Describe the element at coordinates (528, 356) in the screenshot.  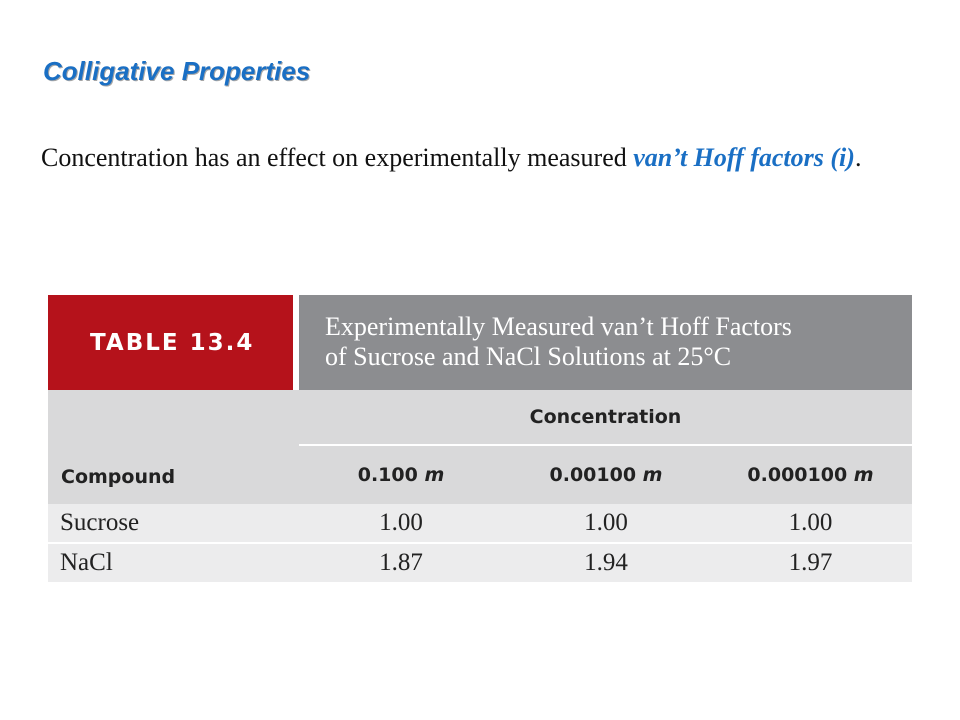
I see `table-caption-line-2: of Sucrose and NaCl Solutions at 25°C` at that location.